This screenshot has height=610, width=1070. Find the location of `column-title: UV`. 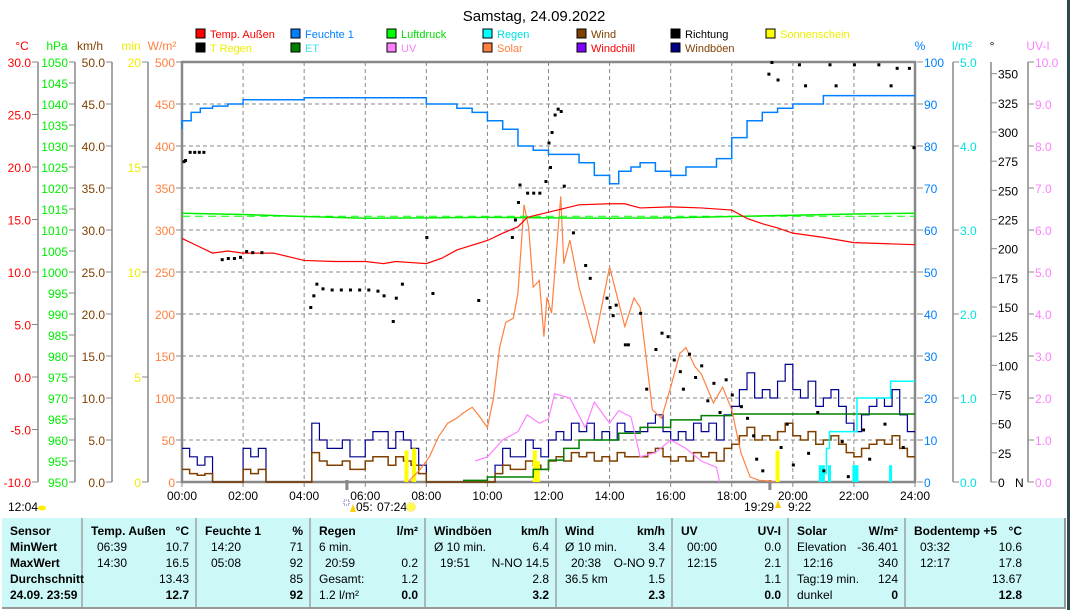

column-title: UV is located at coordinates (689, 531).